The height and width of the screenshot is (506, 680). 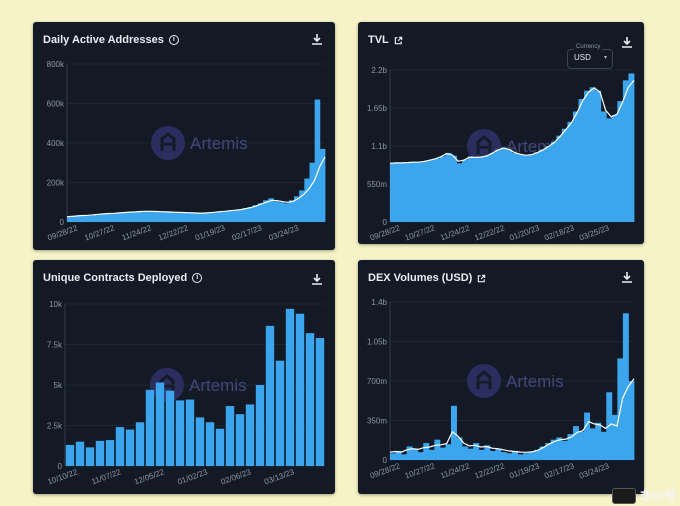 I want to click on y-tick-label: 1.65b, so click(x=377, y=108).